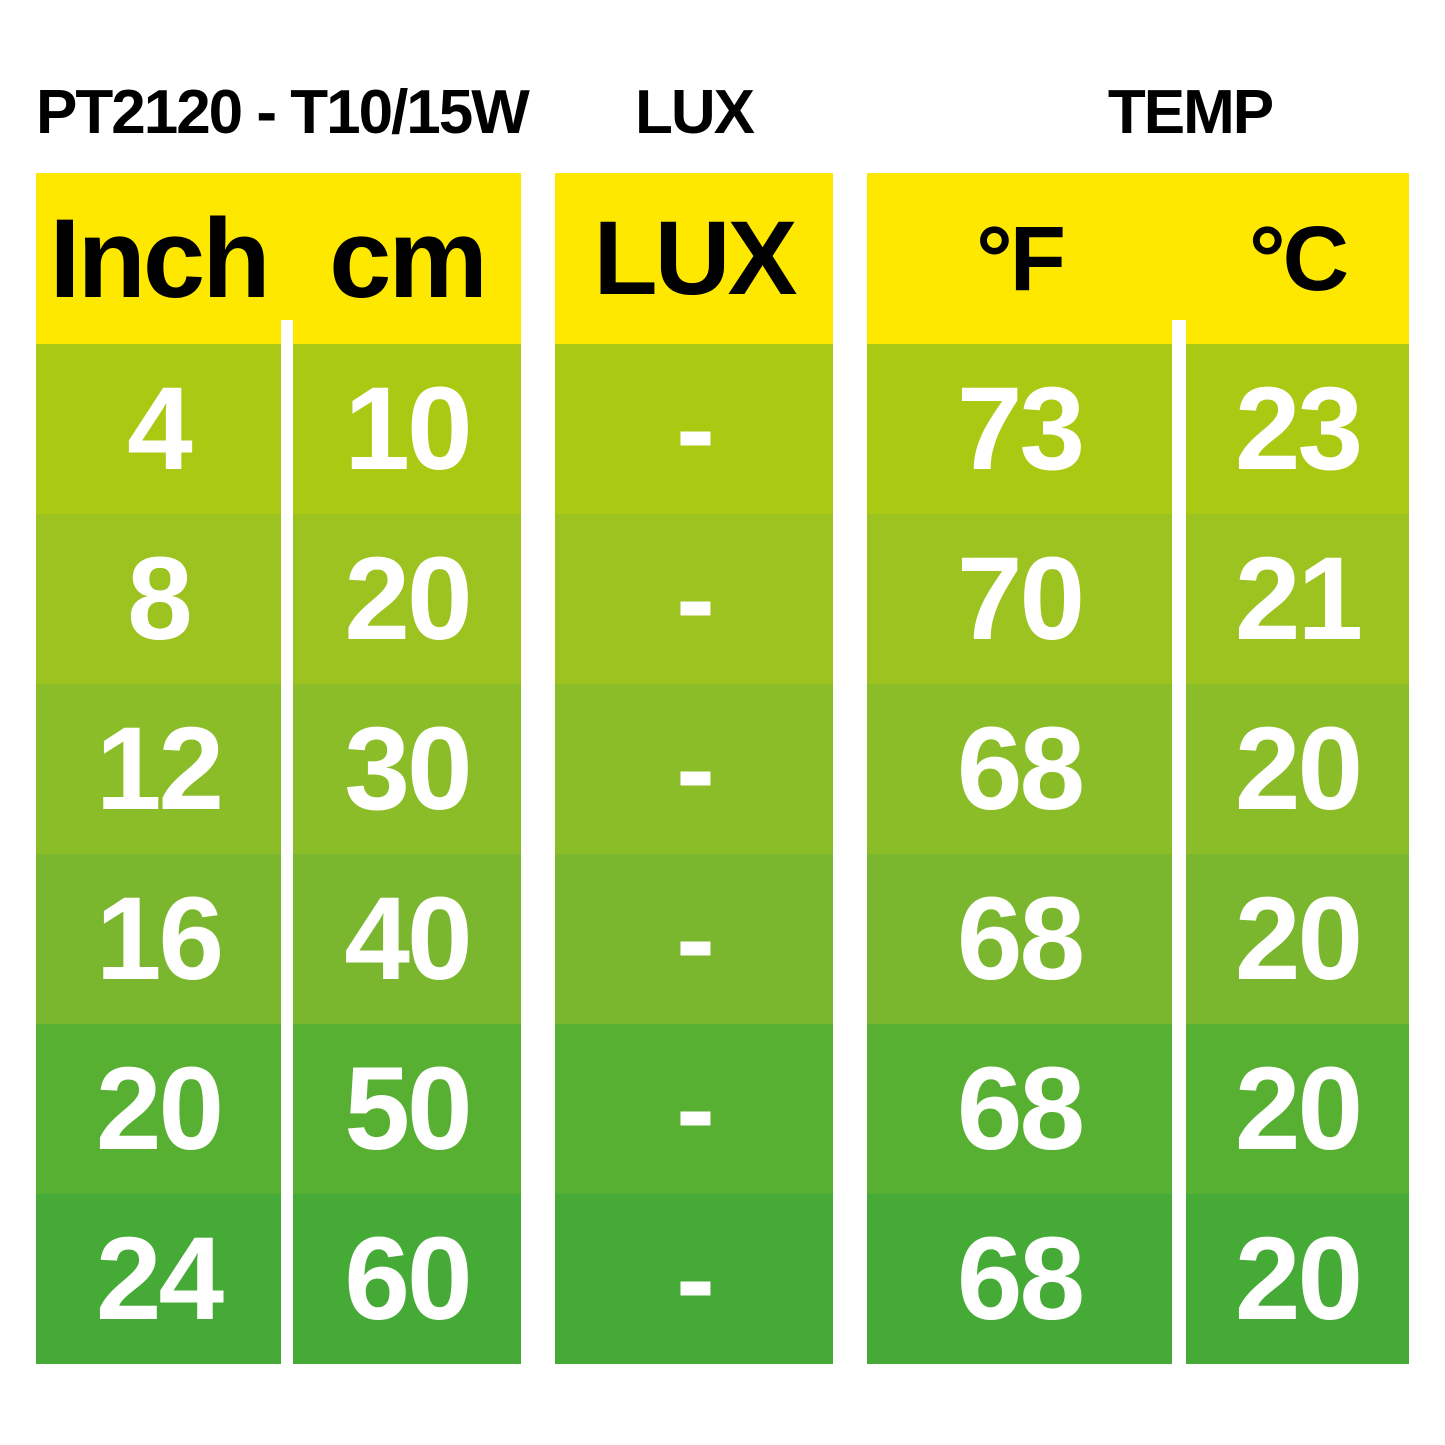  I want to click on cm-value: 20, so click(408, 599).